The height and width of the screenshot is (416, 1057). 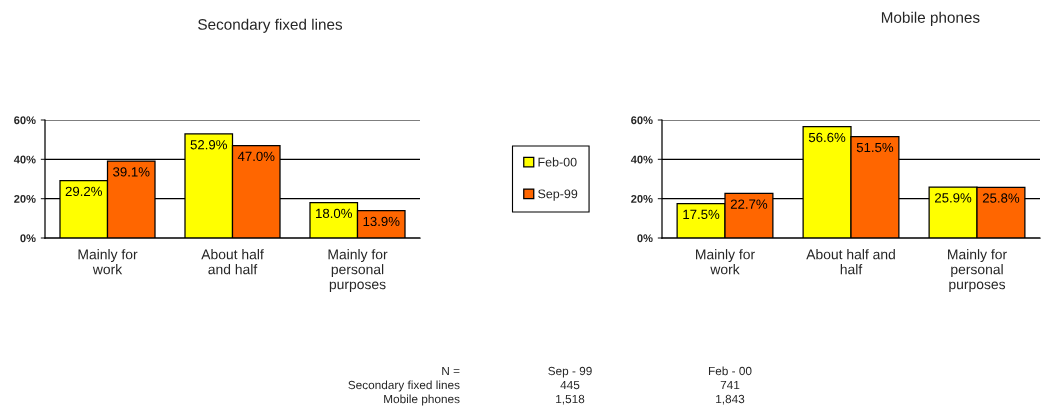 I want to click on data-label: 13.9%, so click(x=381, y=221).